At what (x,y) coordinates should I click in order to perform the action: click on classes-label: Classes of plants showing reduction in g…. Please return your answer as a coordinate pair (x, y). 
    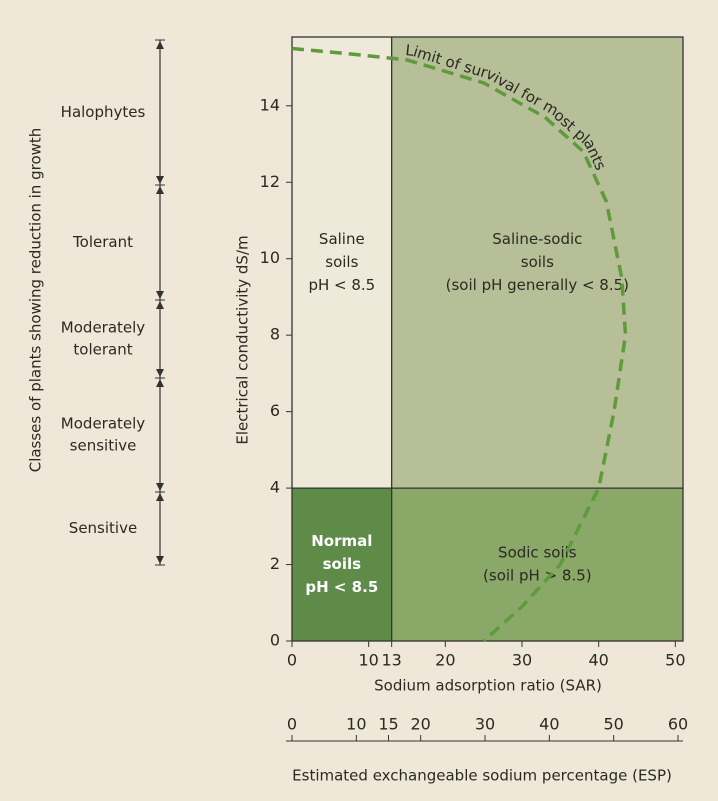
    Looking at the image, I should click on (36, 300).